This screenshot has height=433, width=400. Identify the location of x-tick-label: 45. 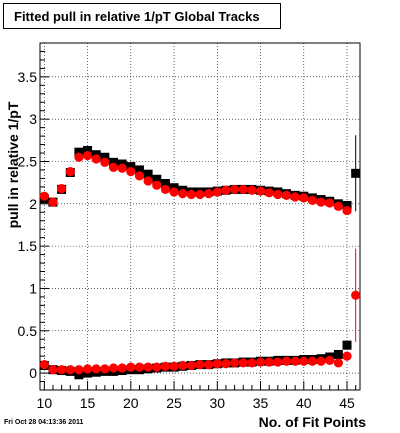
(347, 403).